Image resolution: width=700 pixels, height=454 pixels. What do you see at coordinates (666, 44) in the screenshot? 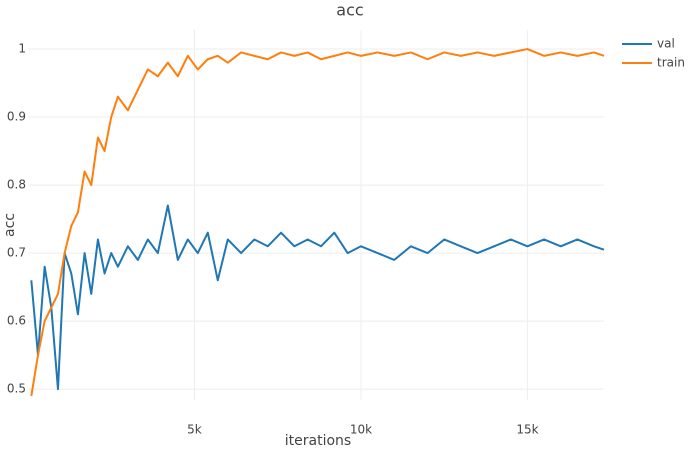
I see `legend-label: val` at bounding box center [666, 44].